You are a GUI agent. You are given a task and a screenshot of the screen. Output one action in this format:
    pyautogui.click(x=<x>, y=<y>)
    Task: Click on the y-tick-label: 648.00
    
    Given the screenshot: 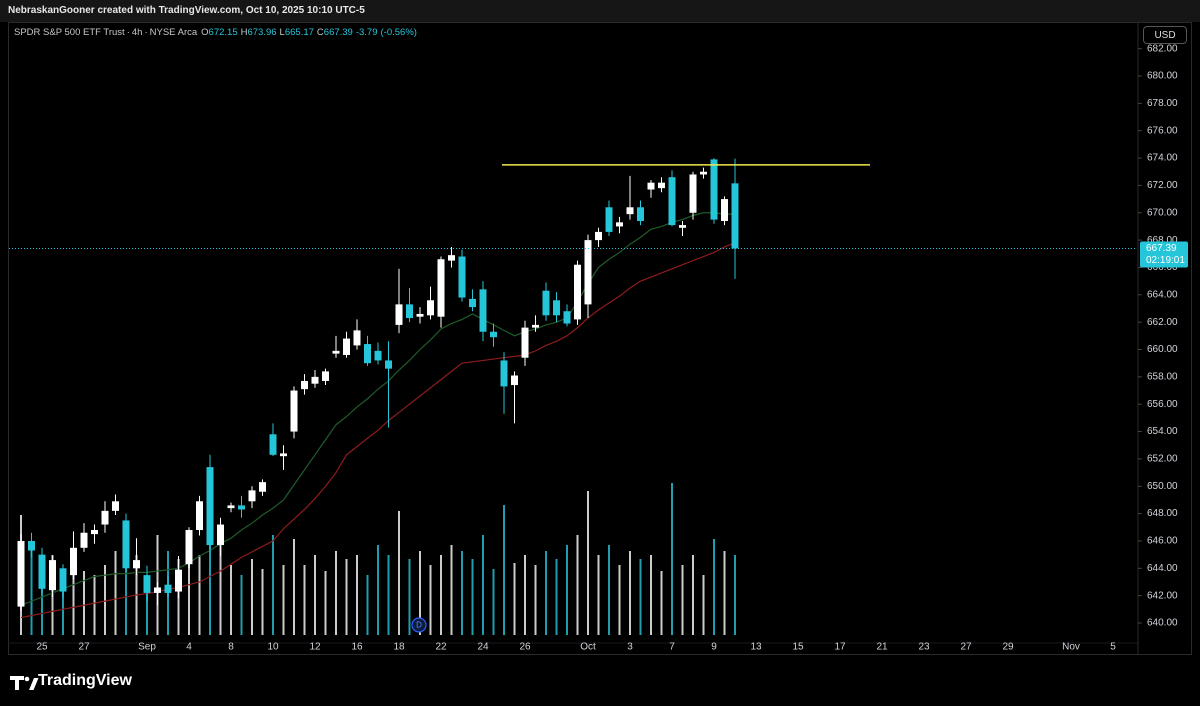 What is the action you would take?
    pyautogui.click(x=1162, y=513)
    